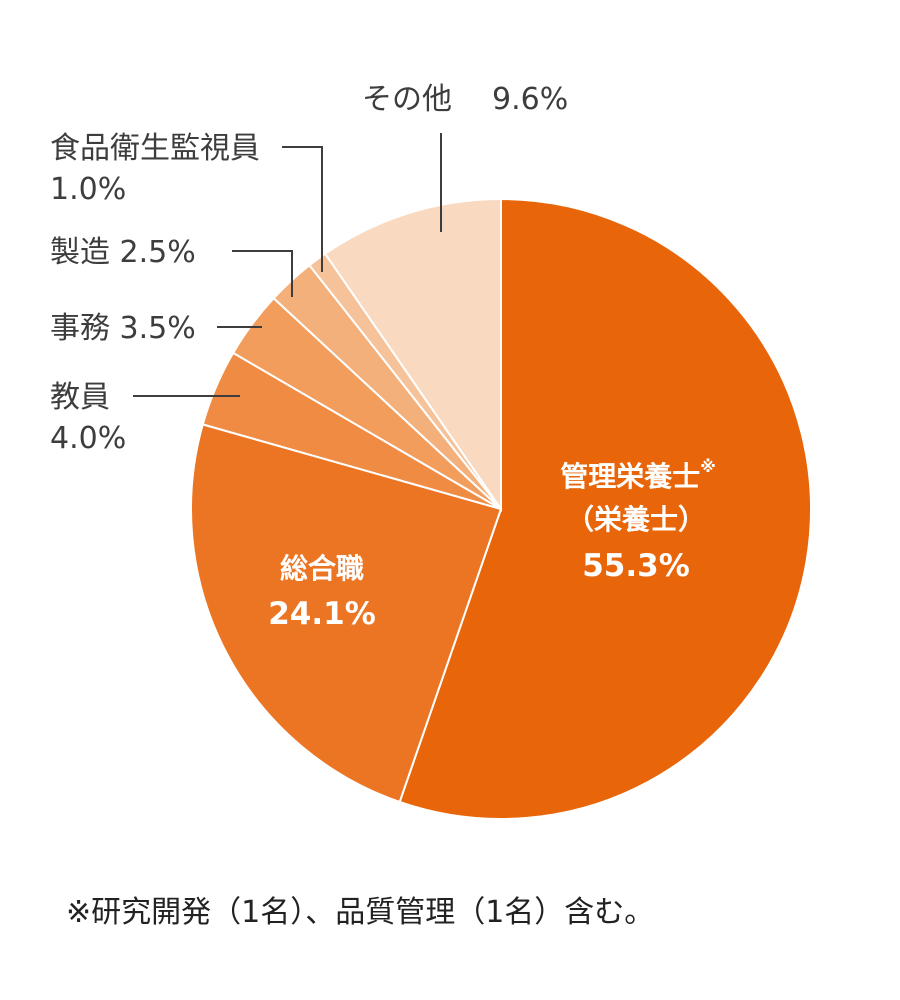 Image resolution: width=900 pixels, height=1000 pixels. I want to click on label-office: 事務 3.5%, so click(123, 328).